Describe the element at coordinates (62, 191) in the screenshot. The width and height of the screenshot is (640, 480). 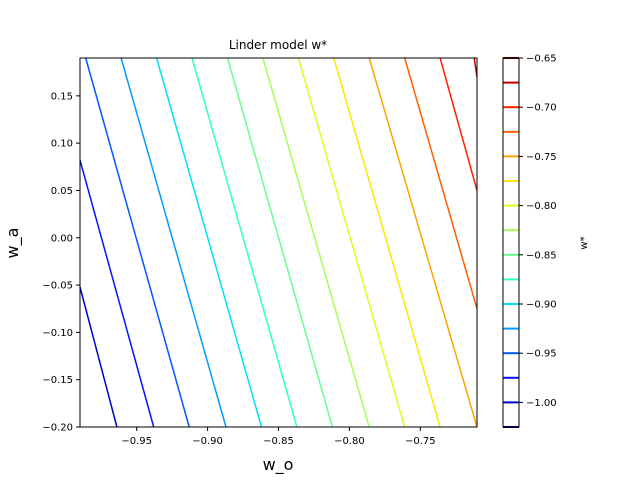
I see `y-tick-label: 0.05` at that location.